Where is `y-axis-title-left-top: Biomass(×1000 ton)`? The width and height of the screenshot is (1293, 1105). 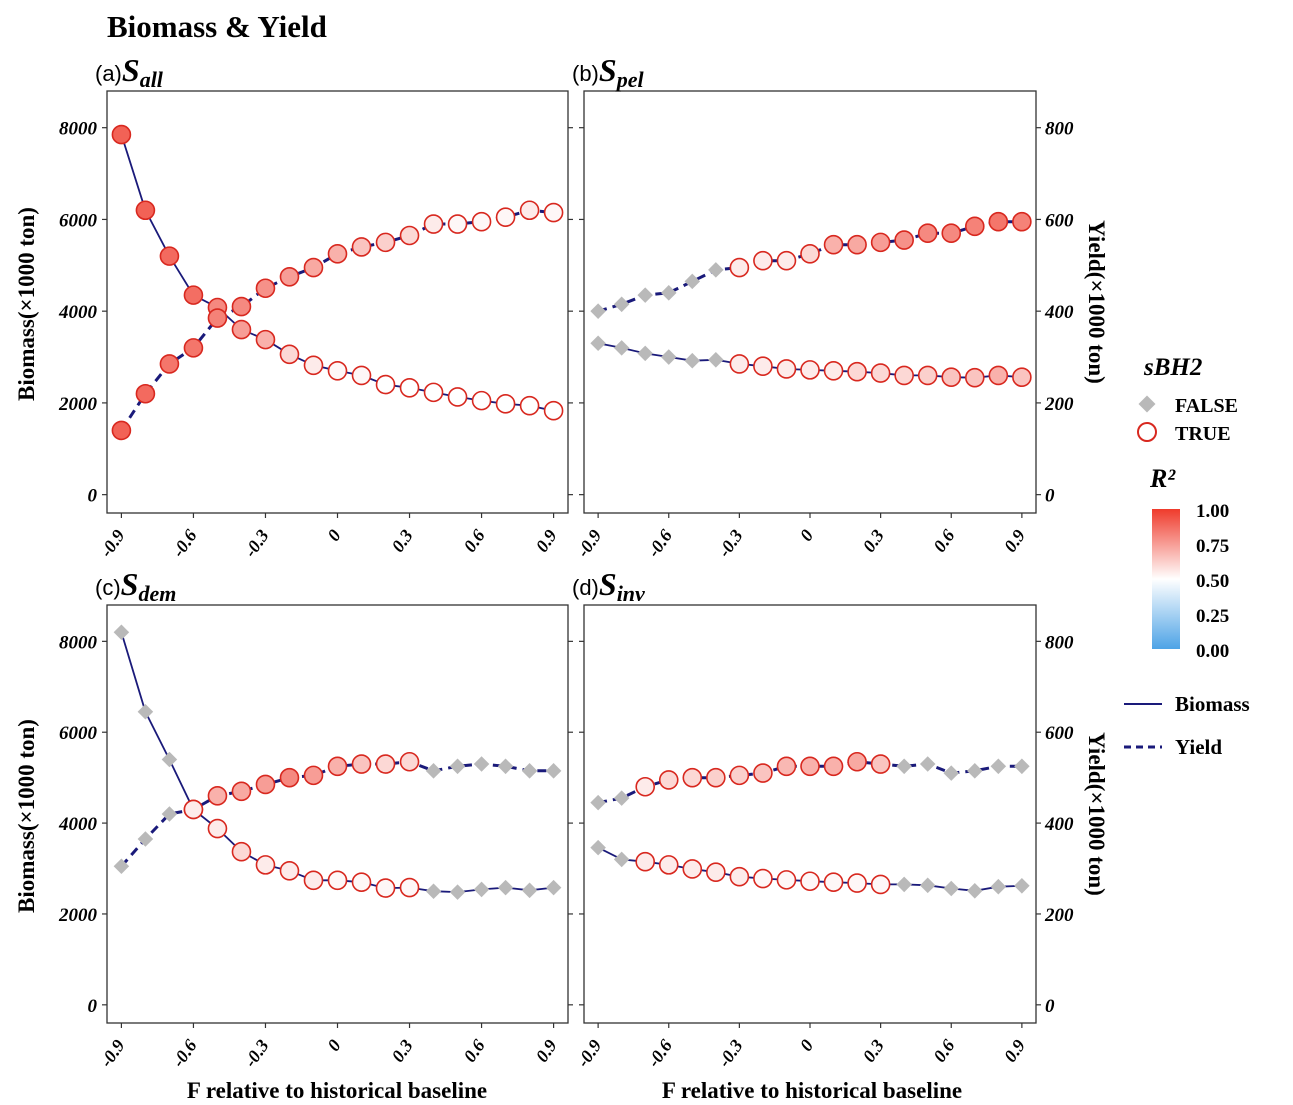
y-axis-title-left-top: Biomass(×1000 ton) is located at coordinates (26, 304).